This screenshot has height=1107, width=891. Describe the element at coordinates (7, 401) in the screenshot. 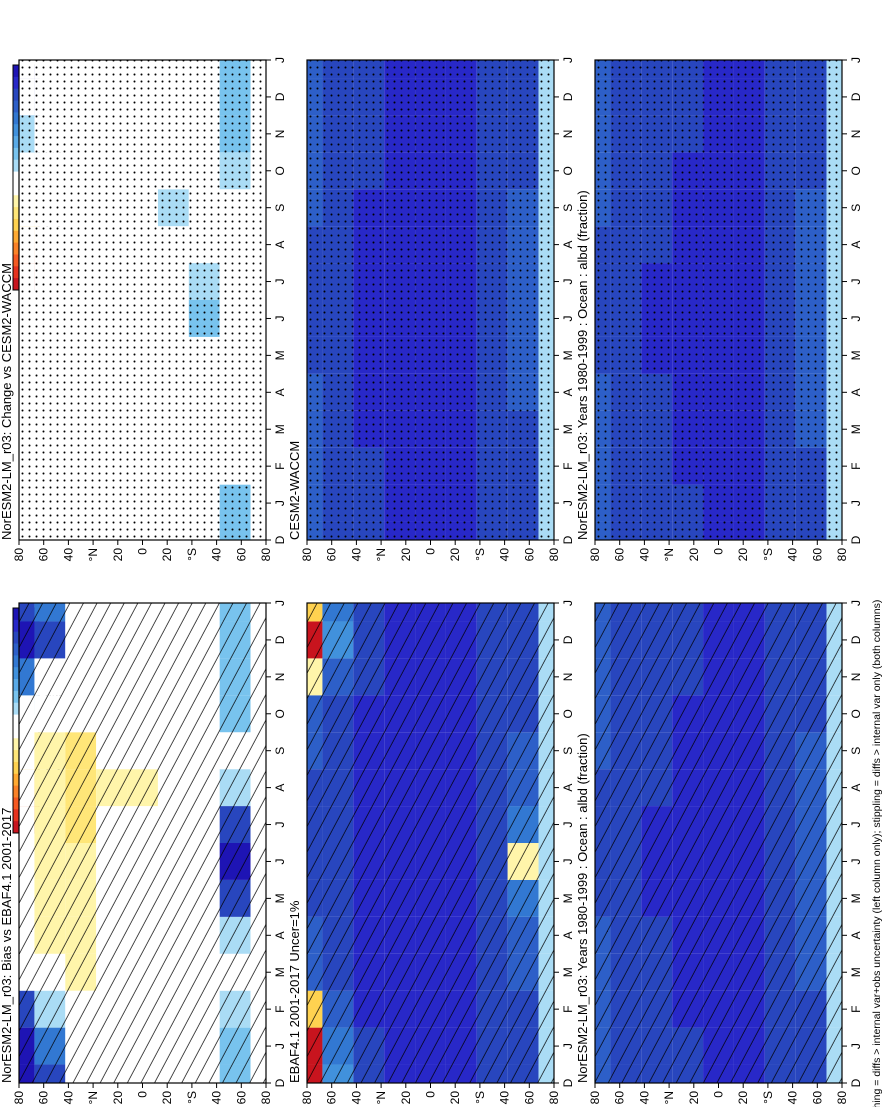

I see `panel-title: NorESM2-LM_r03: Change vs CESM2-WACCM` at that location.